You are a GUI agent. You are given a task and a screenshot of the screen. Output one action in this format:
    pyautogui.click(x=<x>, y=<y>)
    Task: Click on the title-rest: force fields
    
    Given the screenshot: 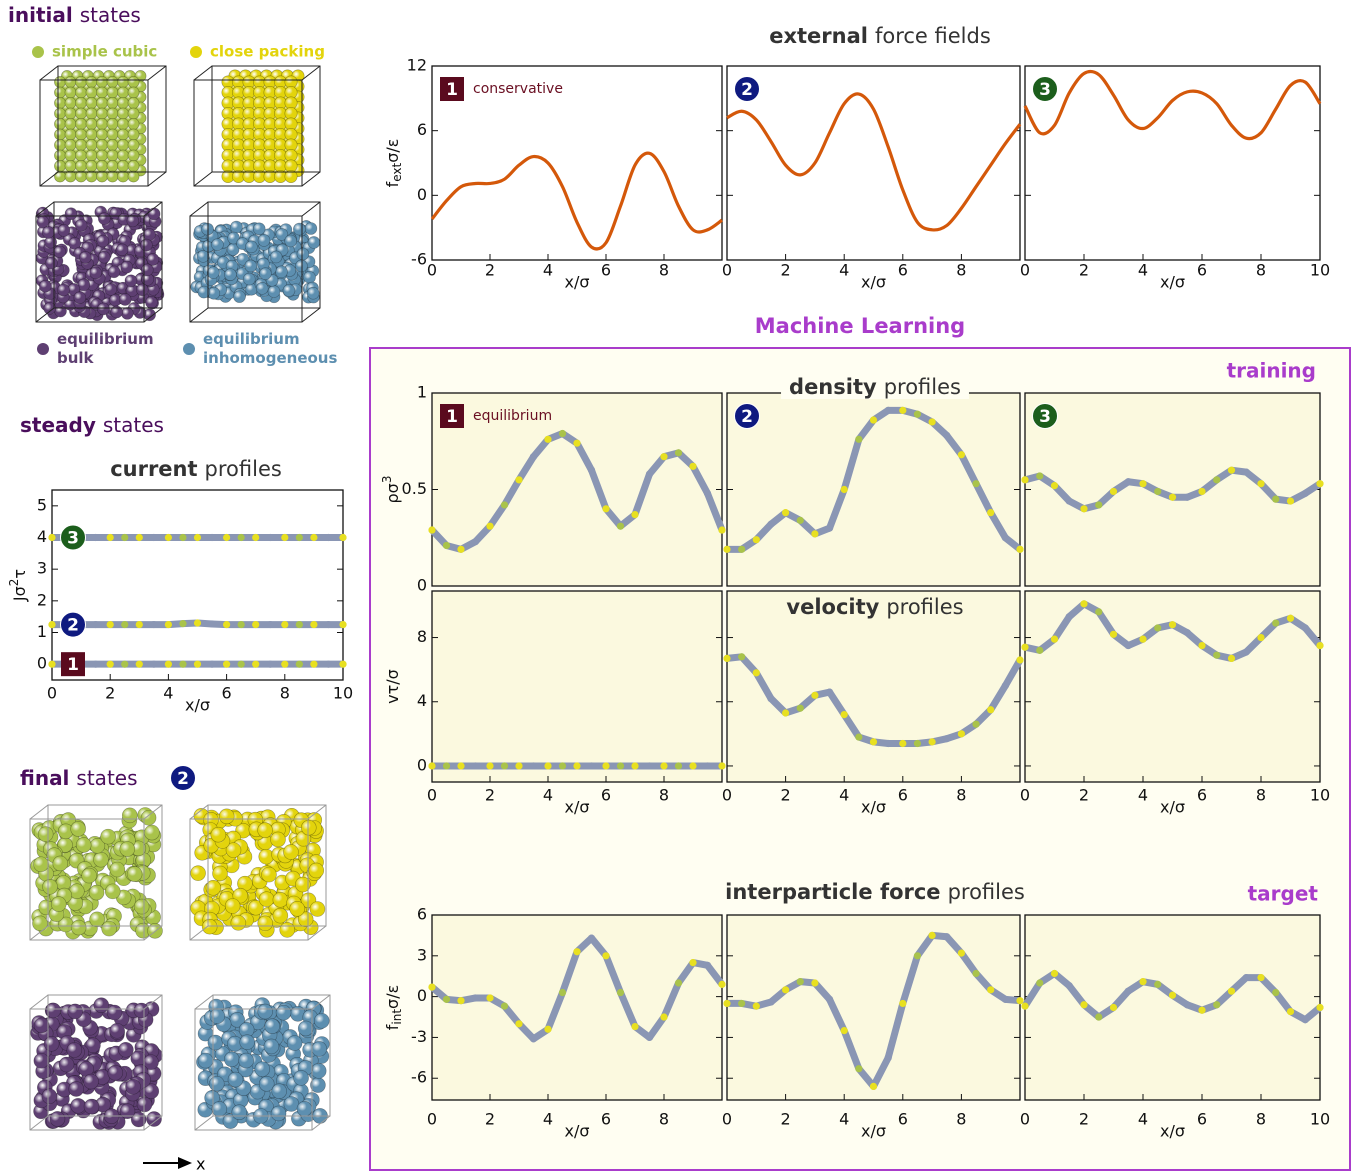 What is the action you would take?
    pyautogui.click(x=933, y=36)
    